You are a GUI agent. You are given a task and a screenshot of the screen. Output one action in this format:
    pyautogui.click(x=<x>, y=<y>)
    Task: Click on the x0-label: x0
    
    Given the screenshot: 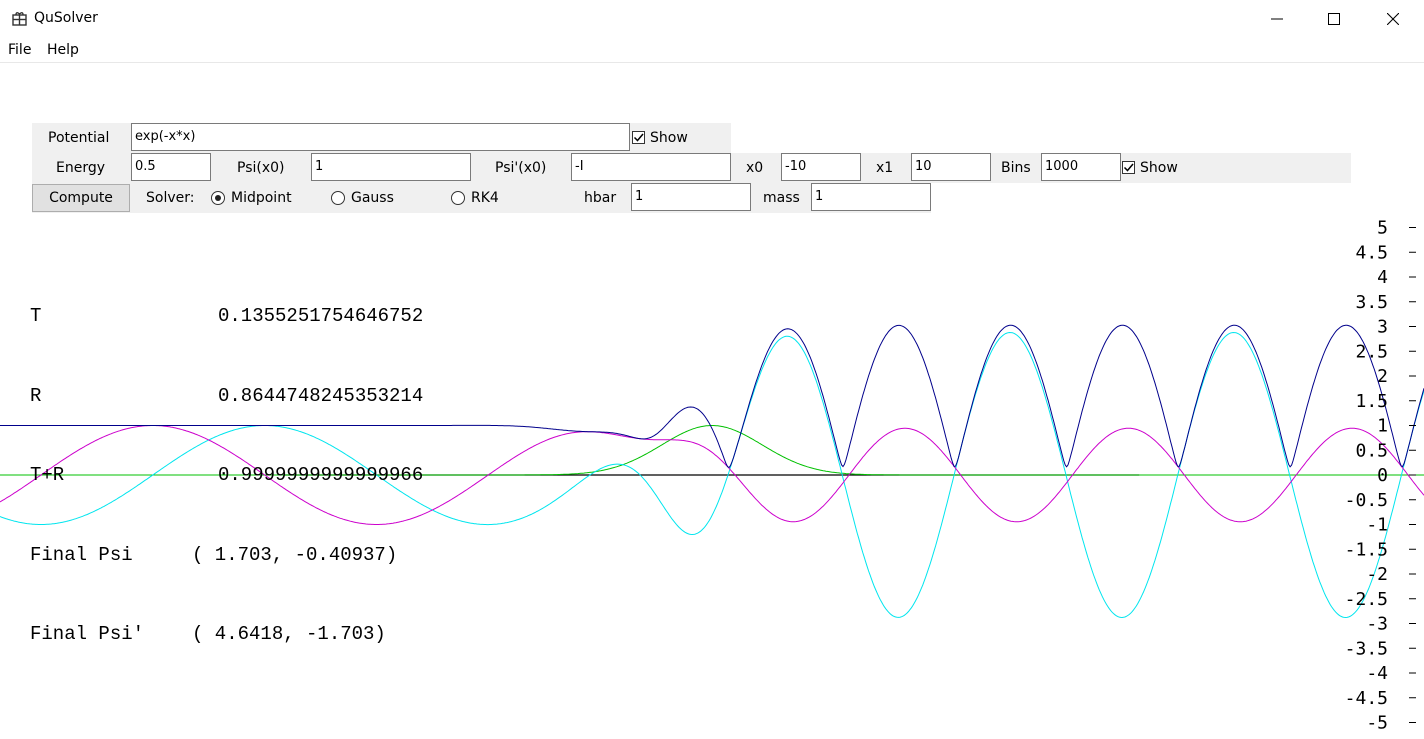 What is the action you would take?
    pyautogui.click(x=755, y=168)
    